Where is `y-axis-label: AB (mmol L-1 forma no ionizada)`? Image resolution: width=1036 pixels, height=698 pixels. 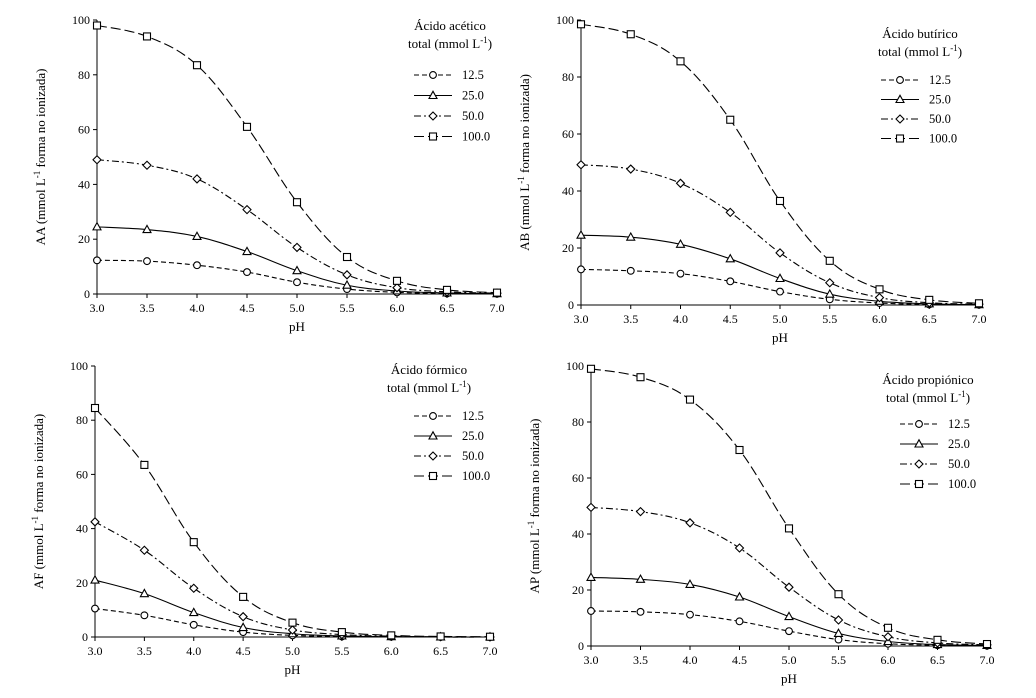 y-axis-label: AB (mmol L-1 forma no ionizada) is located at coordinates (524, 162).